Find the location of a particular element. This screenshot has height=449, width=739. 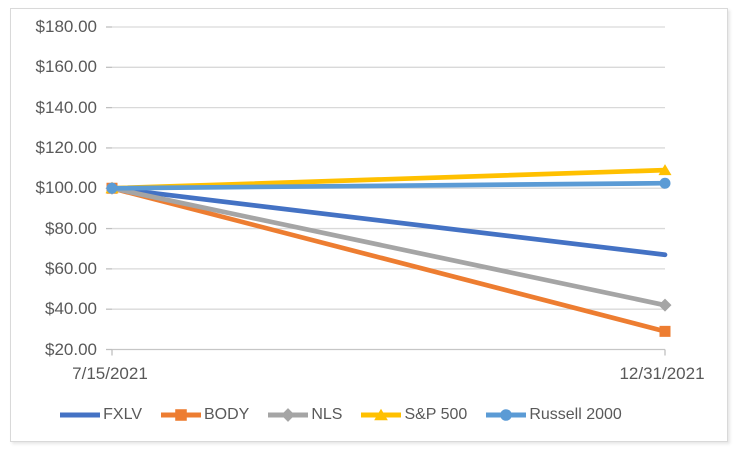

legend-swatch-diamond-line is located at coordinates (288, 415).